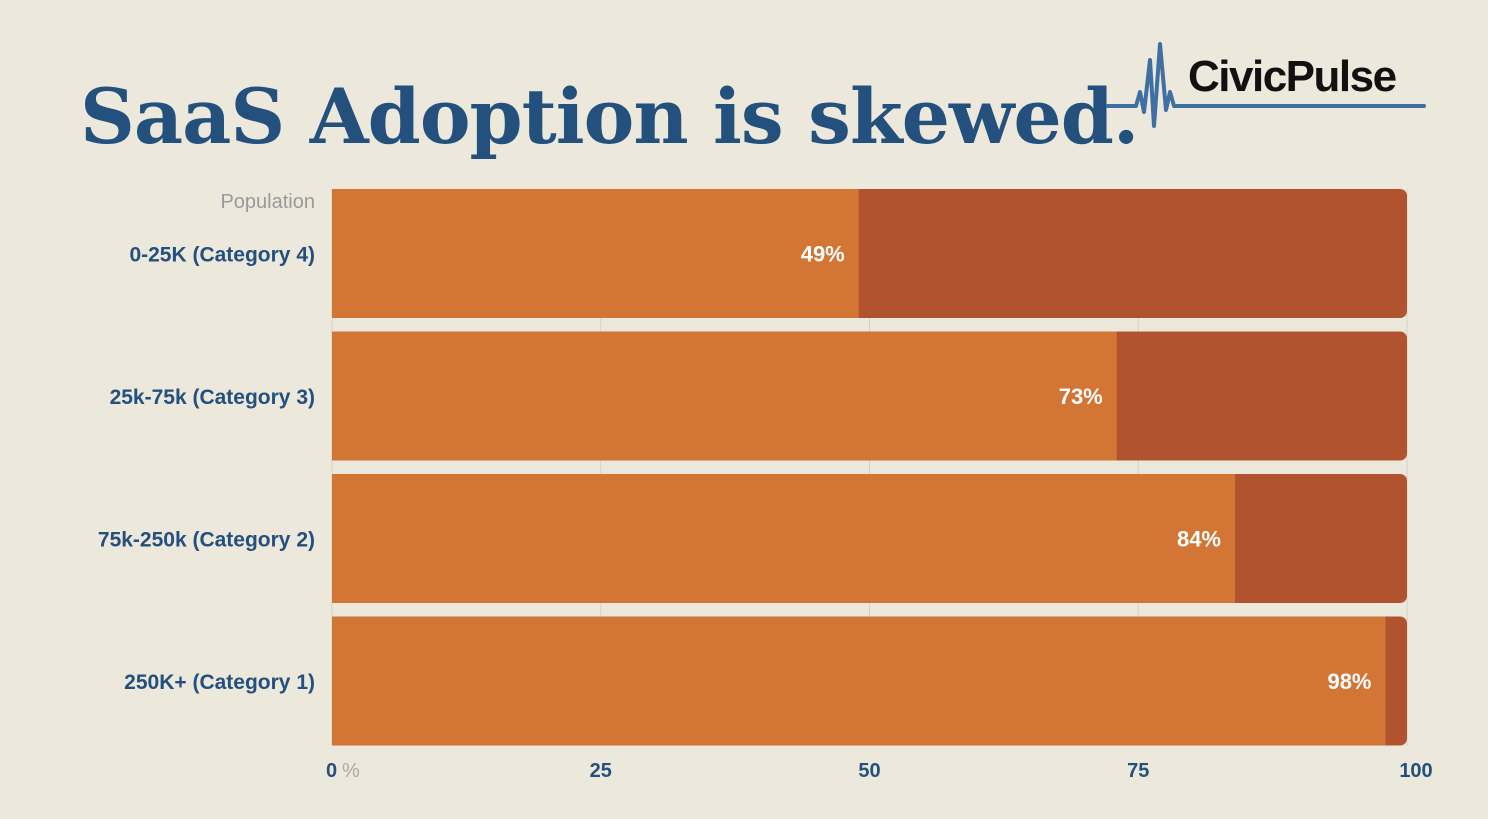 Image resolution: width=1488 pixels, height=819 pixels. I want to click on x-tick-label: 0, so click(331, 771).